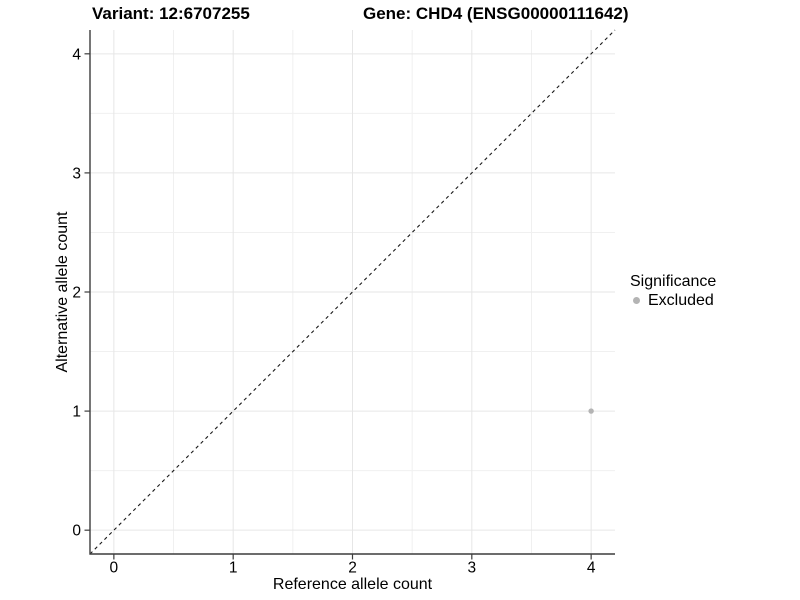 This screenshot has height=600, width=800. Describe the element at coordinates (114, 568) in the screenshot. I see `x-tick-label: 0` at that location.